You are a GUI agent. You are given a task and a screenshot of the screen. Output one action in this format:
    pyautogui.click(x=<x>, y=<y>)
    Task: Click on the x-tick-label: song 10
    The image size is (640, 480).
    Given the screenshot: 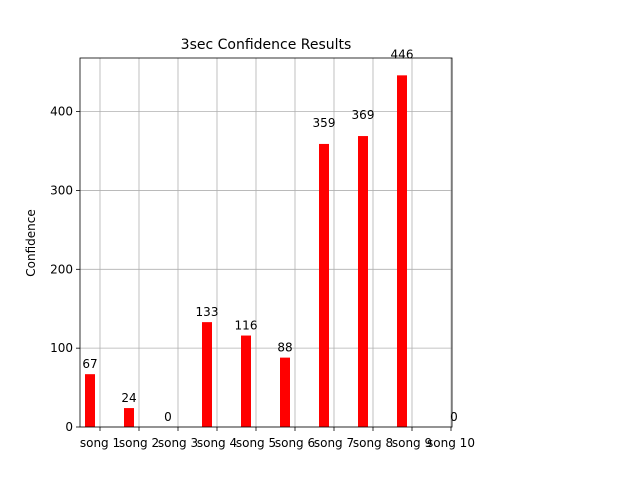 What is the action you would take?
    pyautogui.click(x=451, y=443)
    